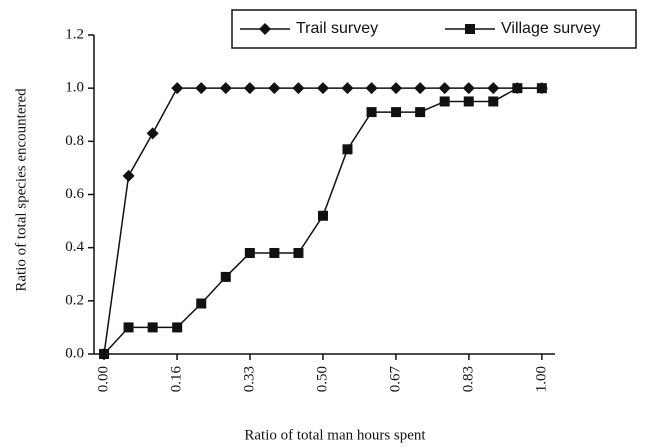 Image resolution: width=650 pixels, height=447 pixels. I want to click on y-axis-label: Ratio of total species encountered, so click(21, 190).